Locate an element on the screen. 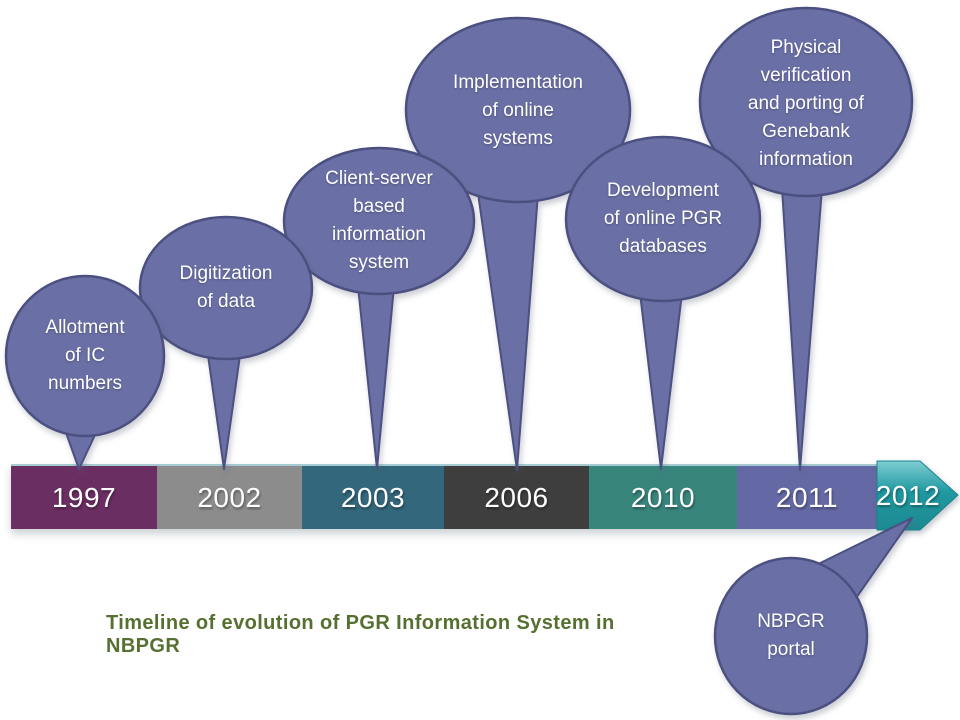 The height and width of the screenshot is (720, 960). year-label-1997: 1997 is located at coordinates (84, 497).